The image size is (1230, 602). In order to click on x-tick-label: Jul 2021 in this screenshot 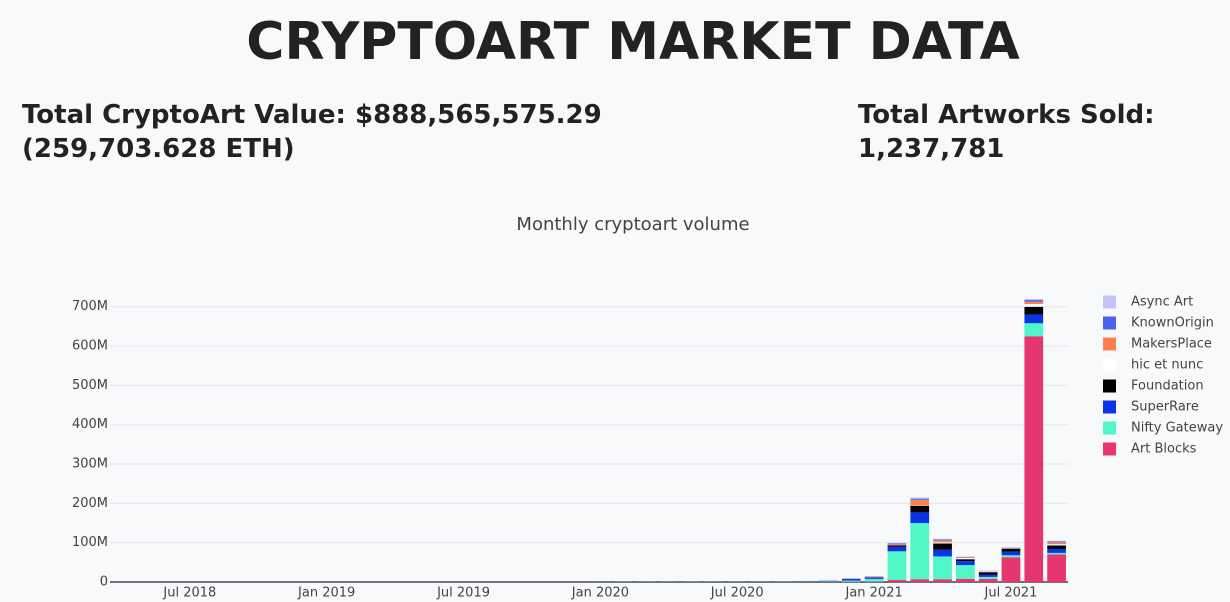, I will do `click(1011, 593)`.